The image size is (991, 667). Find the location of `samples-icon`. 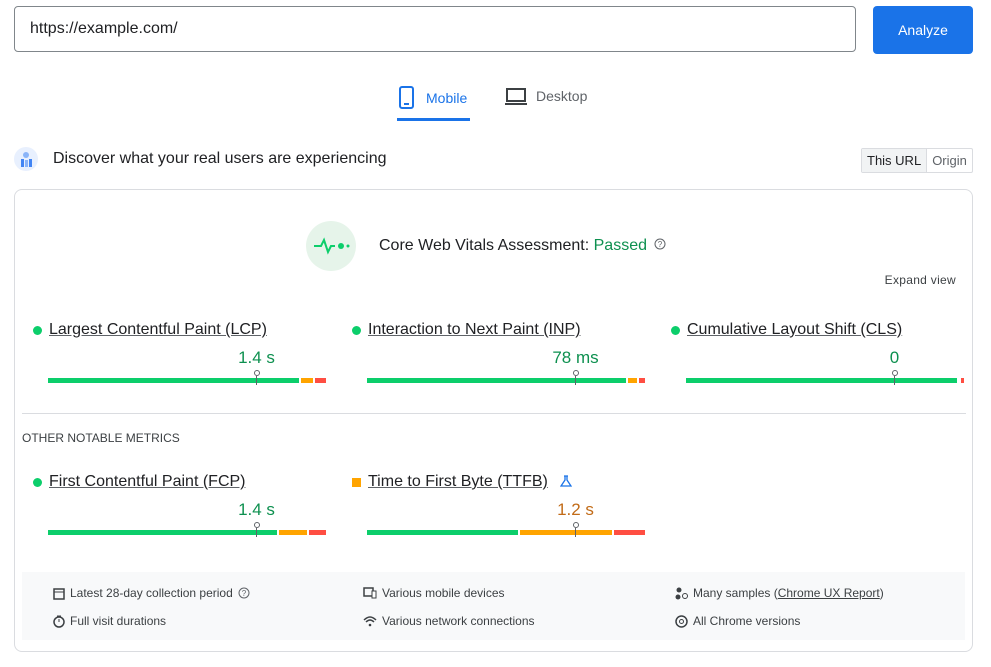

samples-icon is located at coordinates (681, 593).